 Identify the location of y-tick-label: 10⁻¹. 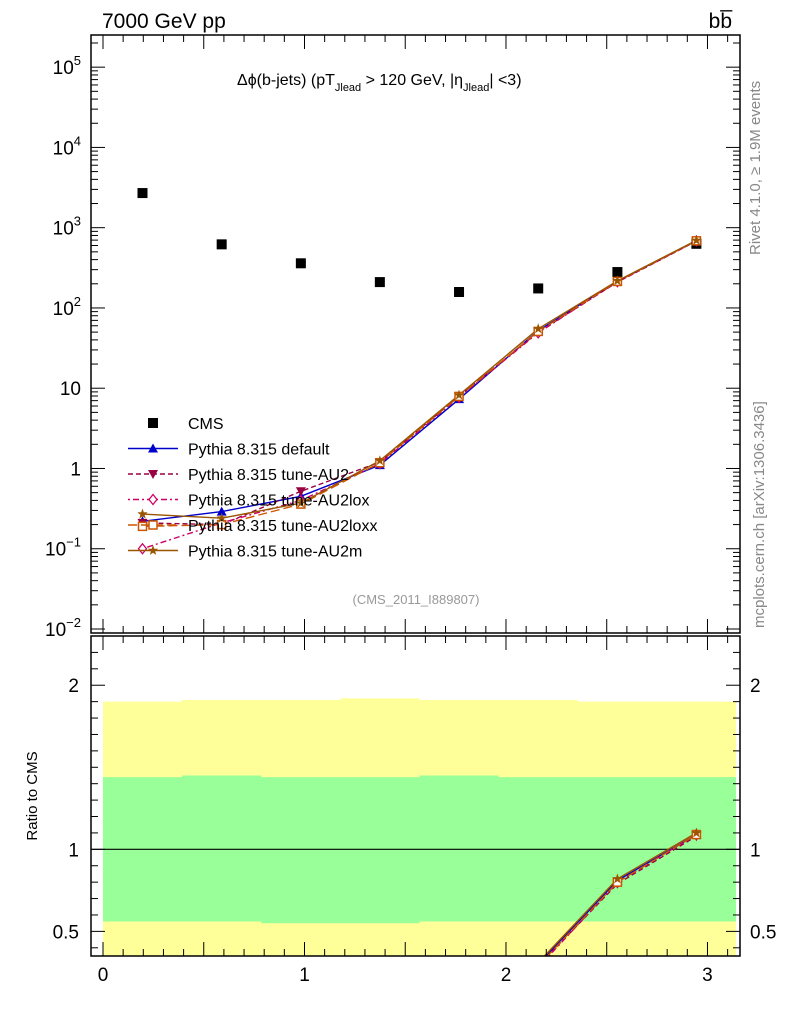
(63, 548).